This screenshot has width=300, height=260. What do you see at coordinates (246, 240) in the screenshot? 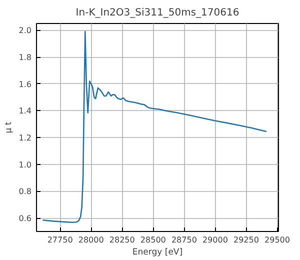
I see `x-tick-label: 29250` at bounding box center [246, 240].